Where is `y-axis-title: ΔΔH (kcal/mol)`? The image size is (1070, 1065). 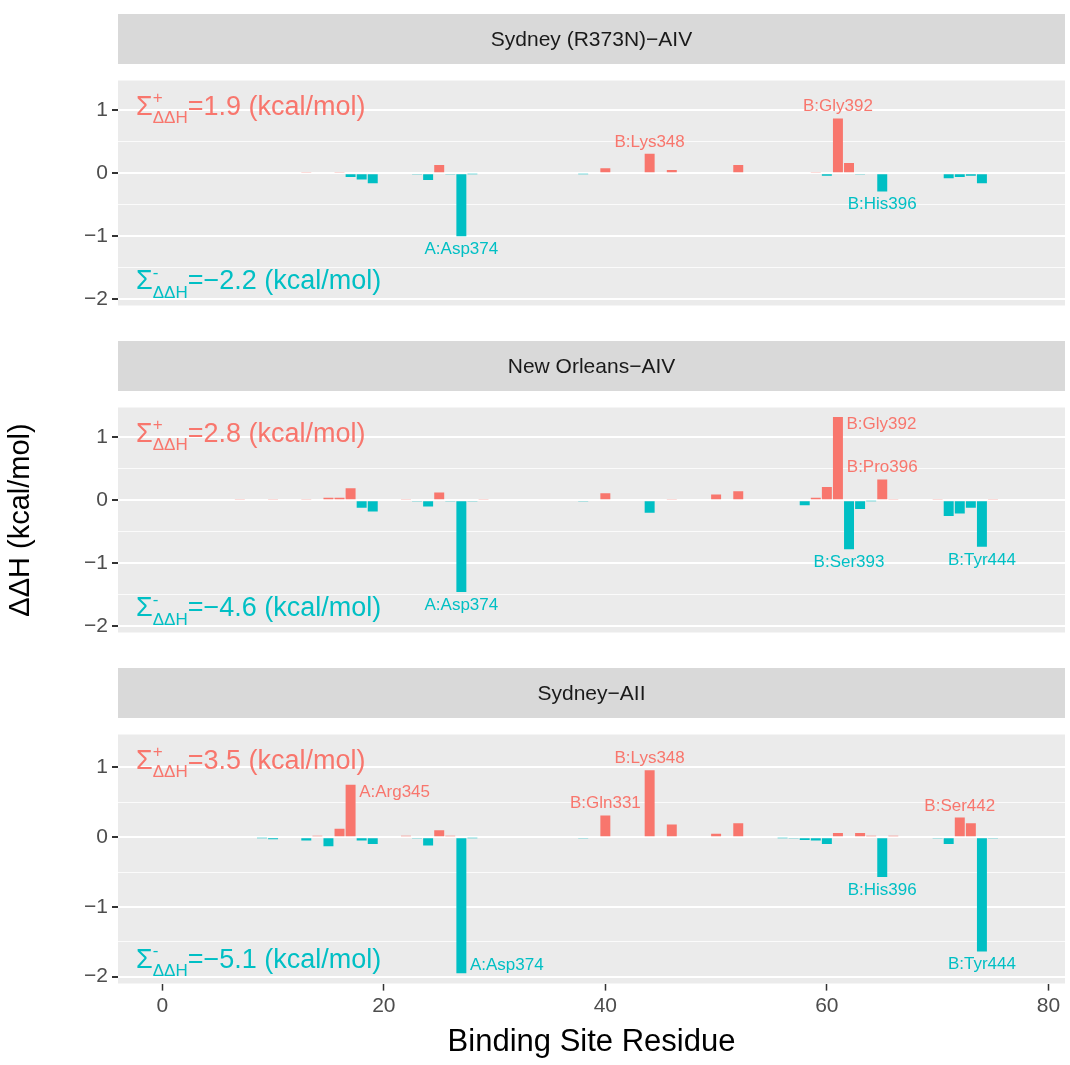 y-axis-title: ΔΔH (kcal/mol) is located at coordinates (19, 520).